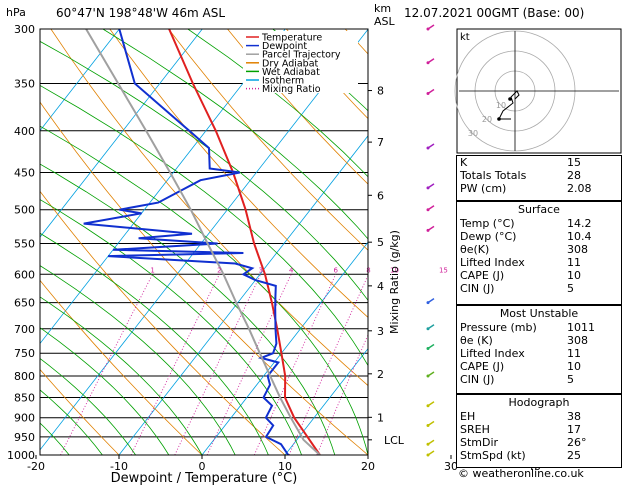  Describe the element at coordinates (539, 223) in the screenshot. I see `surface-row-temp: Temp (°C) 14.2` at that location.